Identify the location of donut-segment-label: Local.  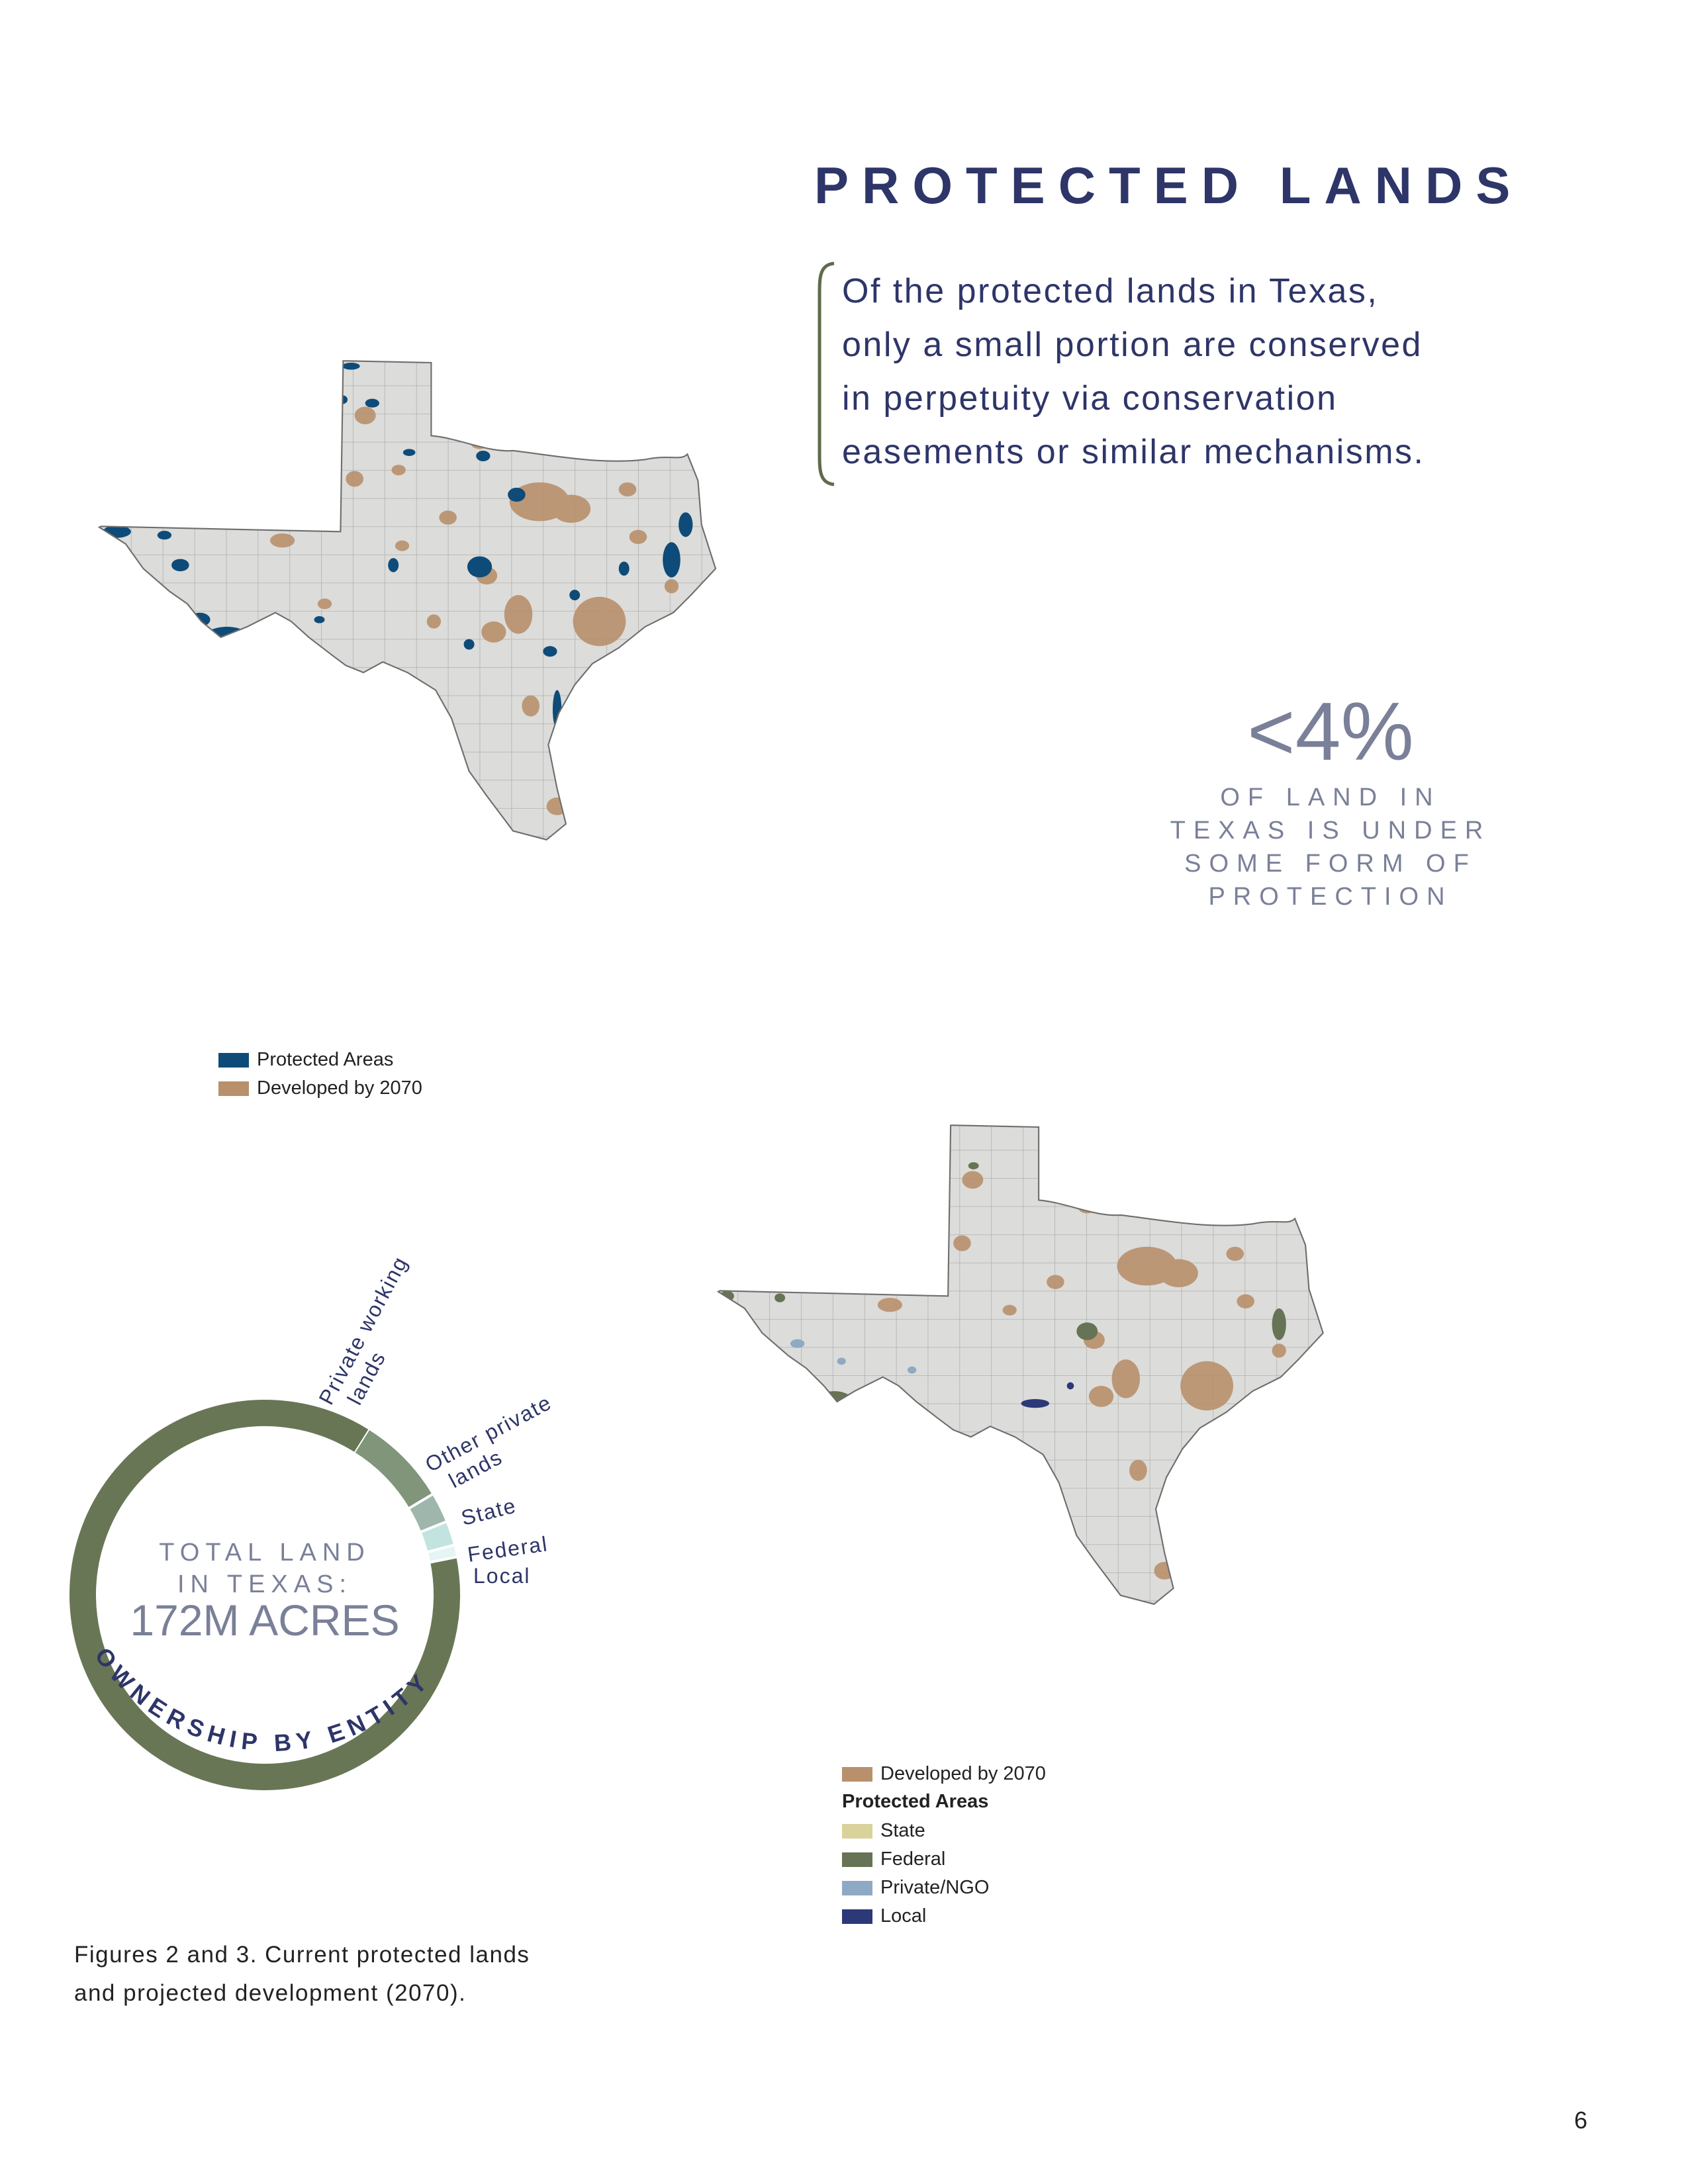
(502, 1576).